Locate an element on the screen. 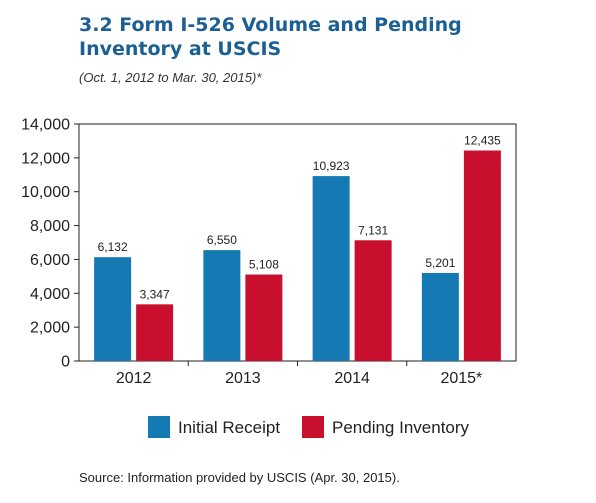  data-label: 6,132 is located at coordinates (113, 247).